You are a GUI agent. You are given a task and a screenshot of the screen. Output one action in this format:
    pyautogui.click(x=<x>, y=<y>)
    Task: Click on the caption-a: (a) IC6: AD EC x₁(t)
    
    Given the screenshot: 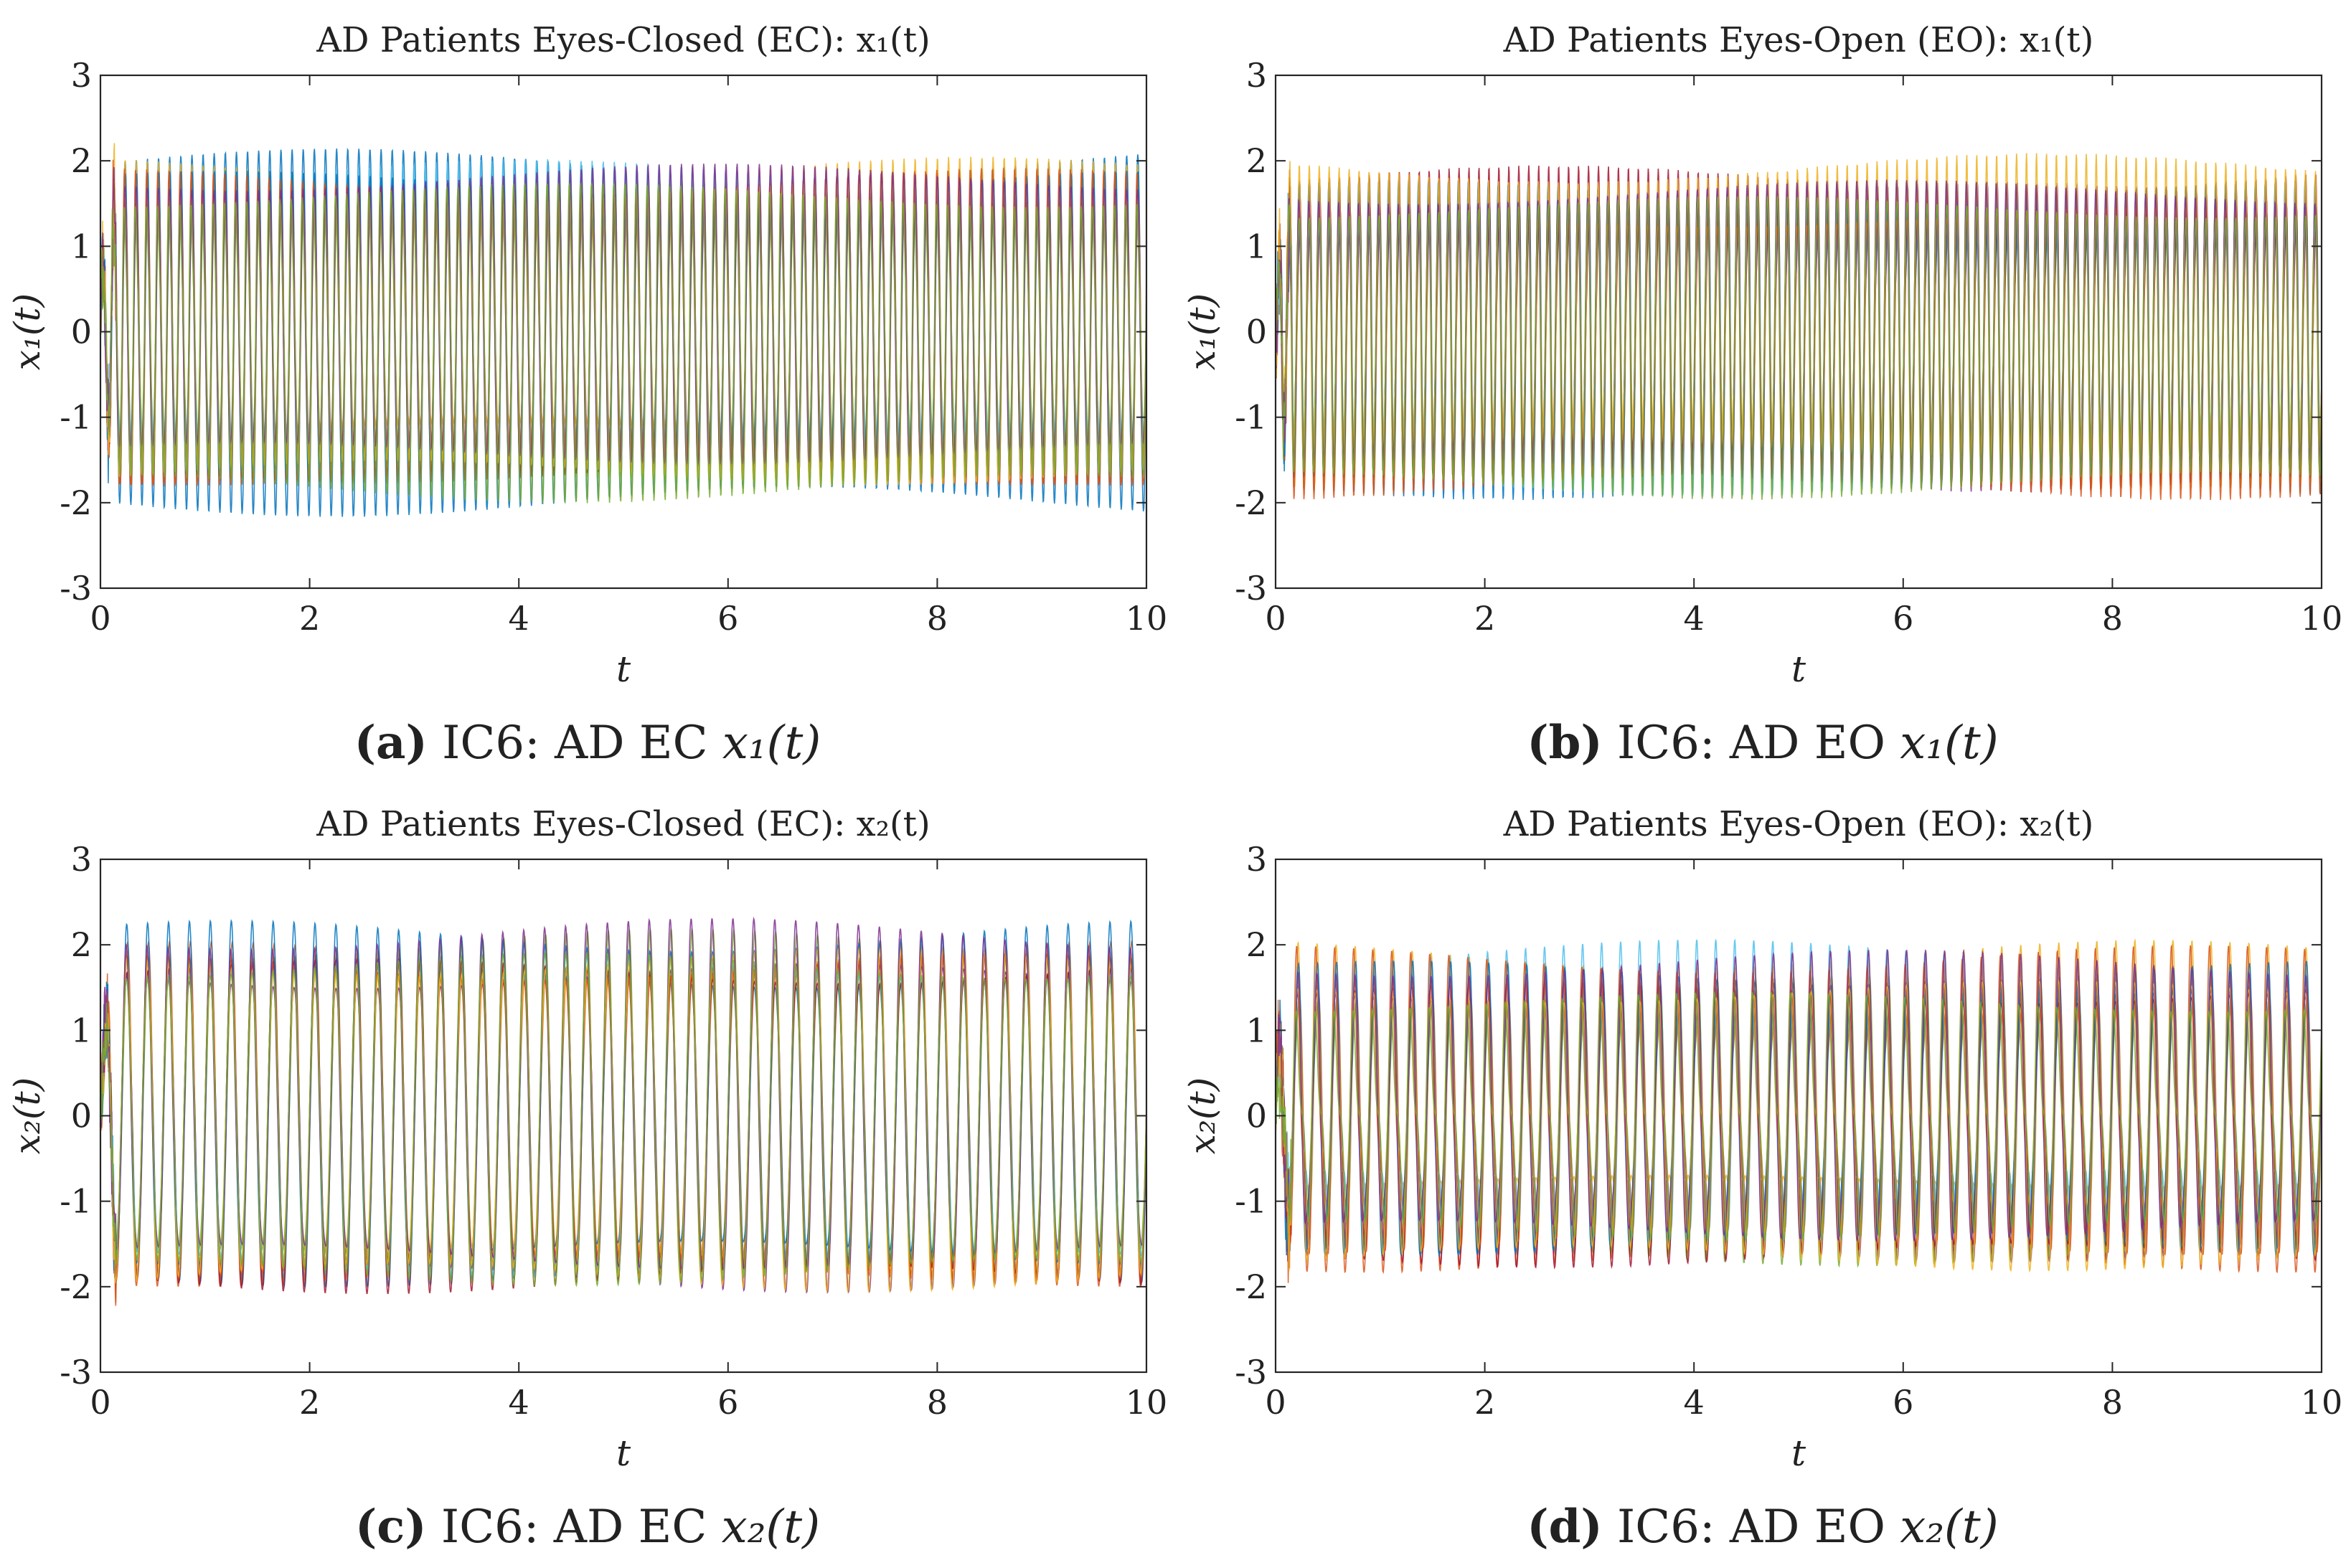 What is the action you would take?
    pyautogui.click(x=587, y=743)
    